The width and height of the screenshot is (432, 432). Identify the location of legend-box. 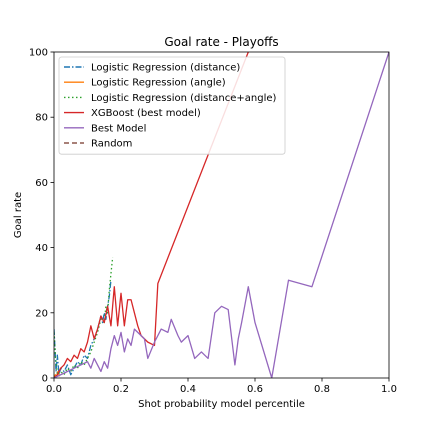
(172, 105).